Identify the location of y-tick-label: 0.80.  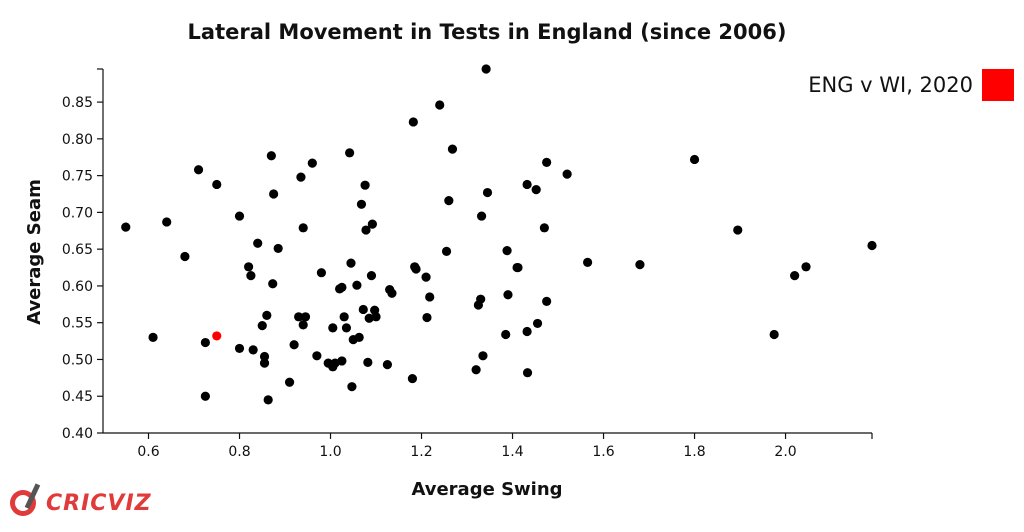
(77, 140).